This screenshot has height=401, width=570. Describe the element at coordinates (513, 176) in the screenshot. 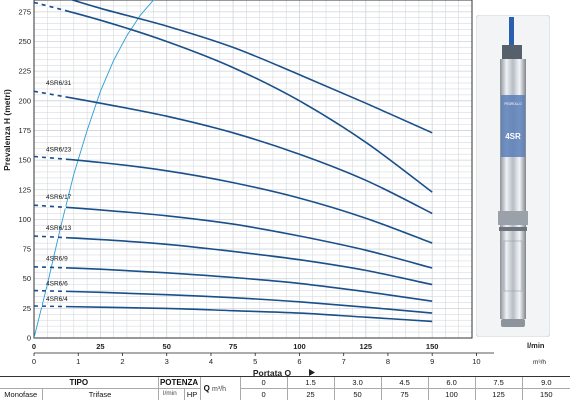

I see `pump-product-image: PEDROLLO 4SR` at that location.